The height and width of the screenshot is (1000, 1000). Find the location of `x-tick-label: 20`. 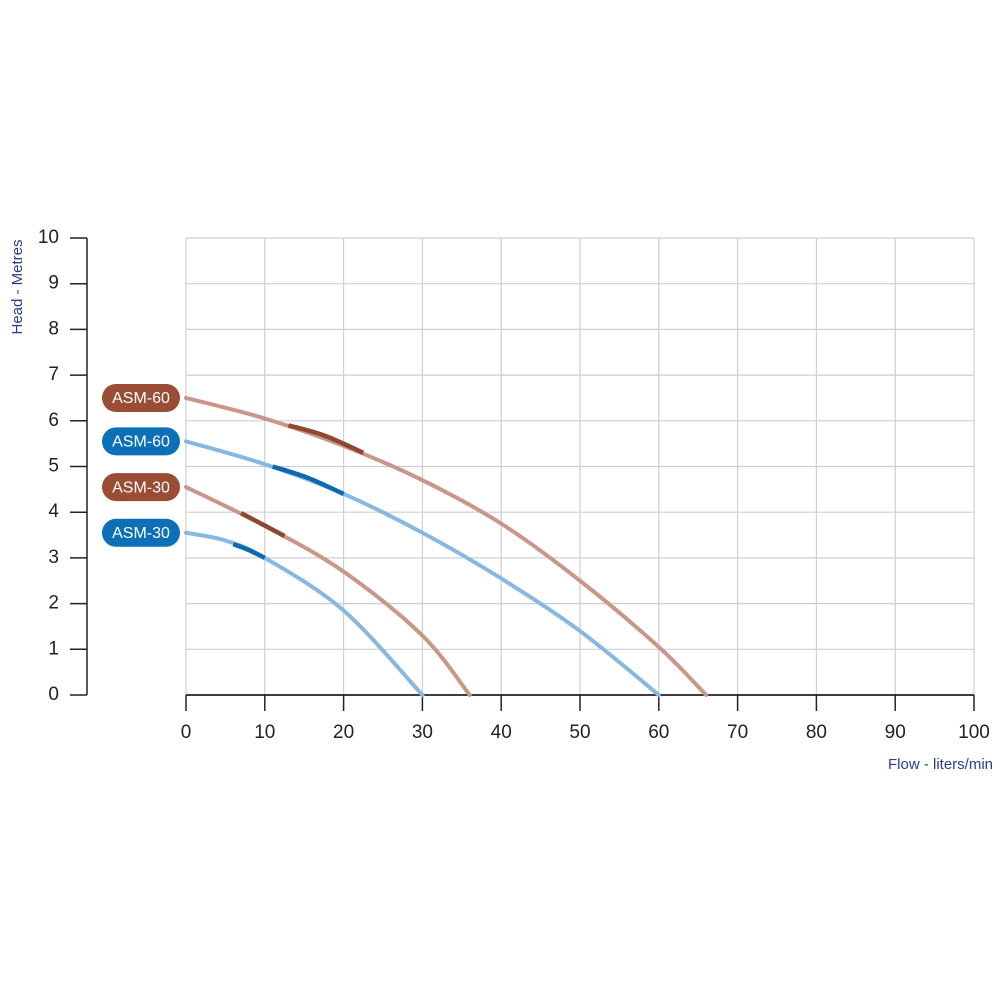

x-tick-label: 20 is located at coordinates (343, 732).